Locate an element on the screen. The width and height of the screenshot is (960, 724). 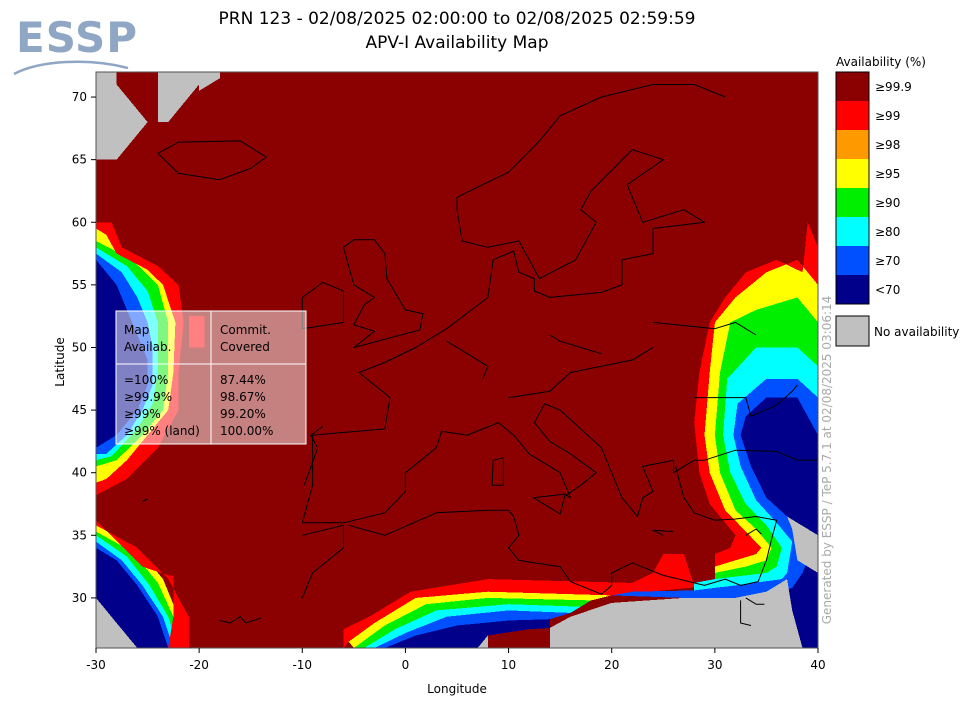
legend-no-availability-label: No availability is located at coordinates (916, 332).